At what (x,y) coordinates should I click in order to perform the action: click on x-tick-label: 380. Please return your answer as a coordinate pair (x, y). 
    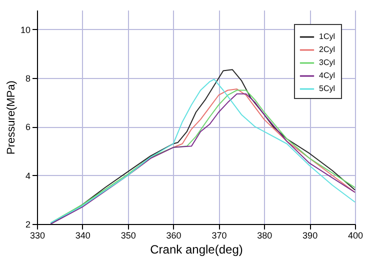
    Looking at the image, I should click on (264, 235).